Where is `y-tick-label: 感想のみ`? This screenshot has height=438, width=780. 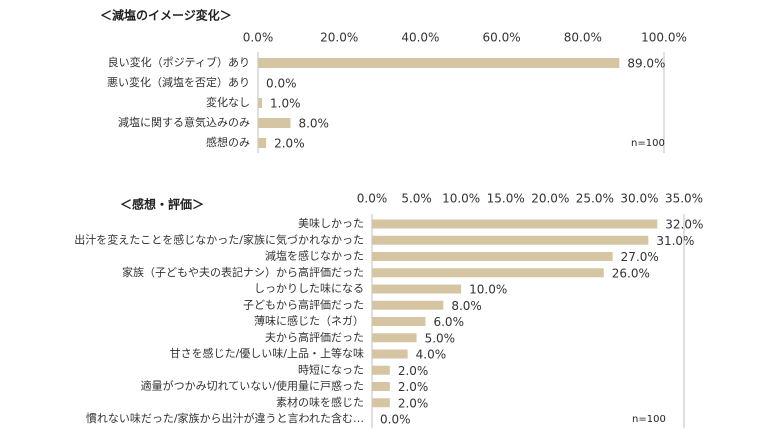 y-tick-label: 感想のみ is located at coordinates (228, 142).